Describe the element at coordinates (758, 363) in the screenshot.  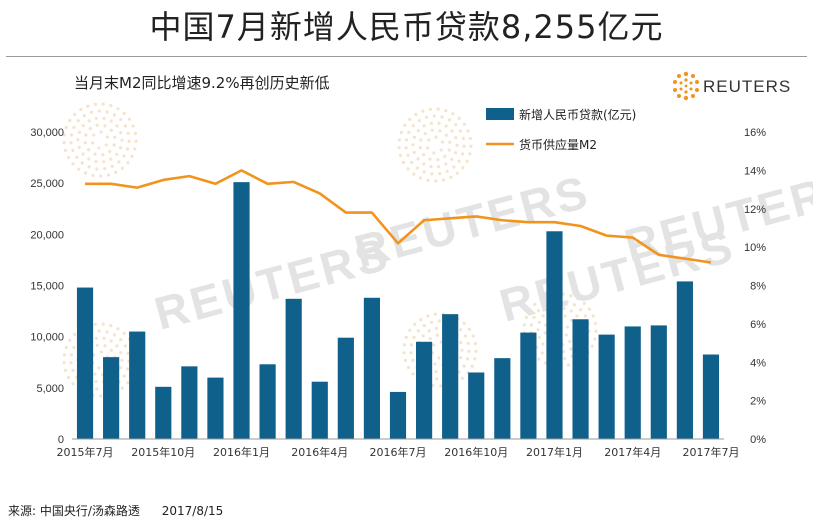
I see `y-right-tick-label: 4%` at that location.